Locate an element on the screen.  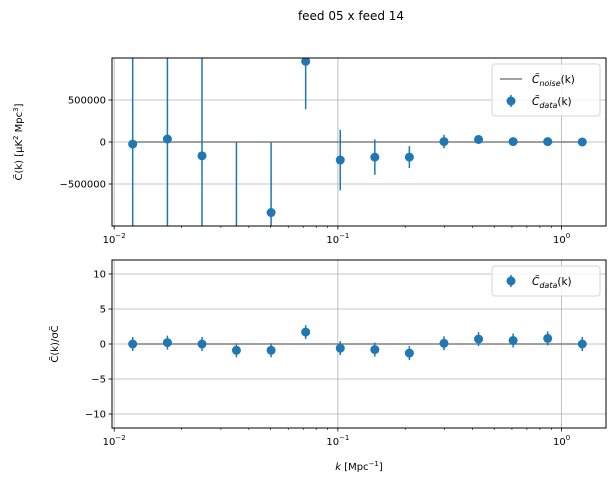
y-tick-label: 500000 is located at coordinates (87, 101).